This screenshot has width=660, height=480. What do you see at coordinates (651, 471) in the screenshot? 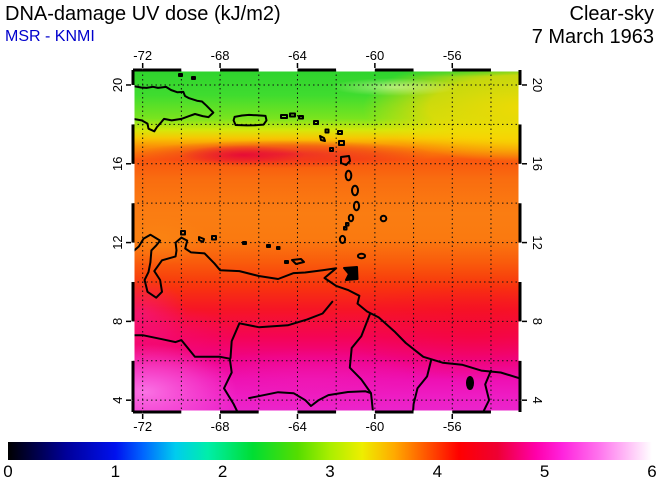
I see `colorbar-tick-label: 6` at bounding box center [651, 471].